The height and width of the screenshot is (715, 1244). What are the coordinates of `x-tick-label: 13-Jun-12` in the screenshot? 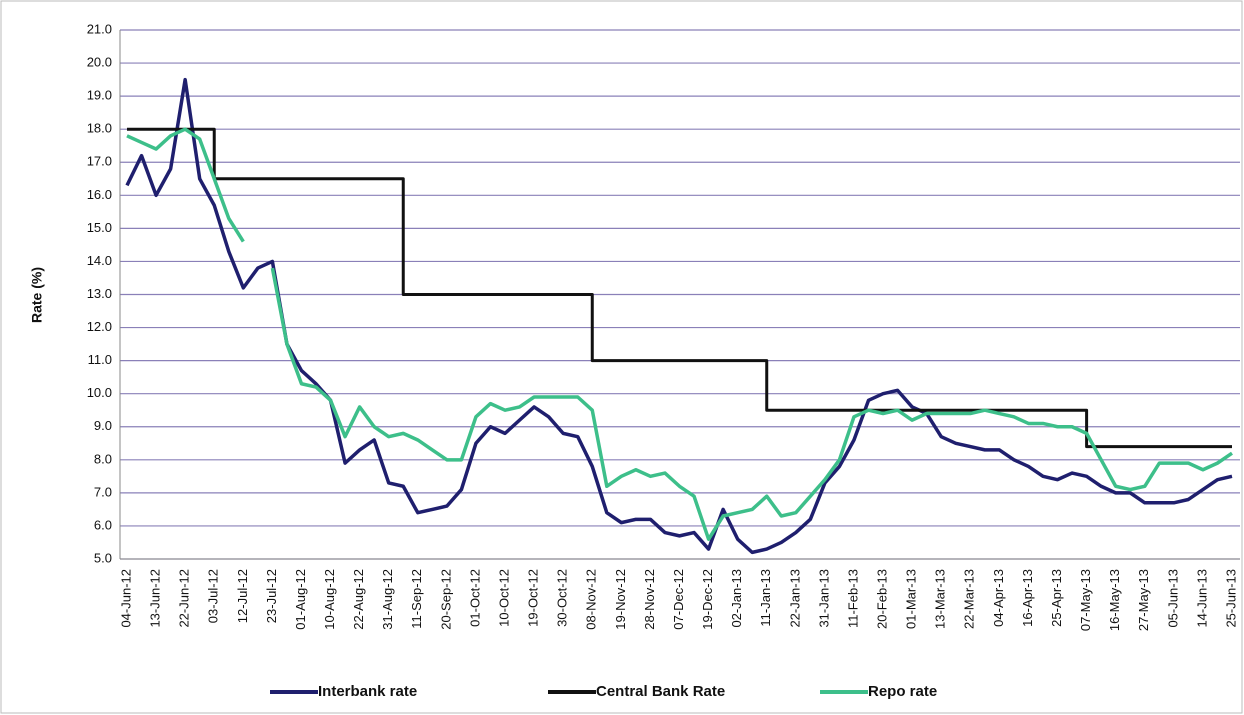 It's located at (155, 598).